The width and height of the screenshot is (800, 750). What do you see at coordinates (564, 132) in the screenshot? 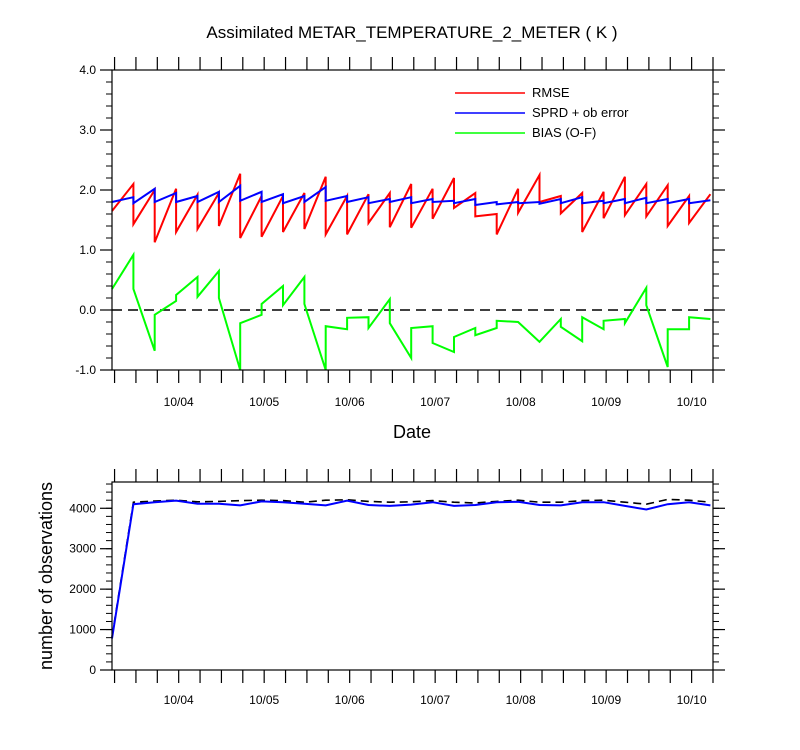
I see `legend-label-bias: BIAS (O-F)` at bounding box center [564, 132].